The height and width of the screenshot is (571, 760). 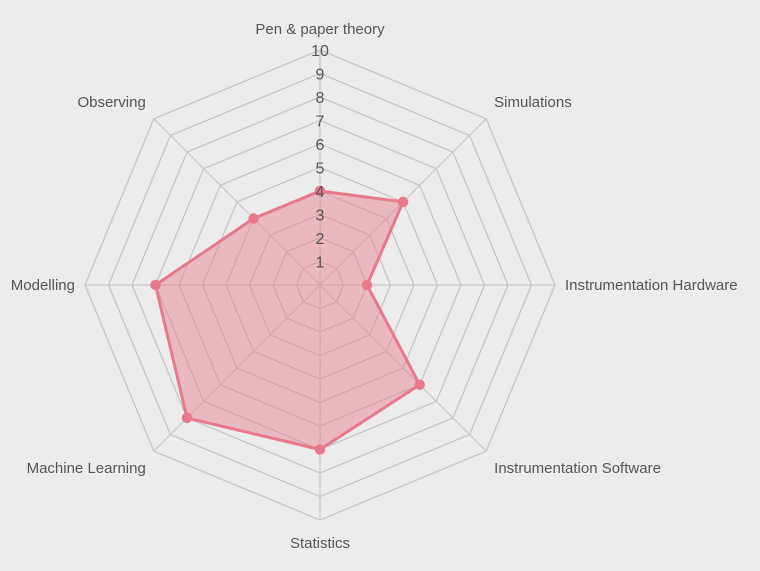 What do you see at coordinates (651, 285) in the screenshot?
I see `axis-label: Instrumentation Hardware` at bounding box center [651, 285].